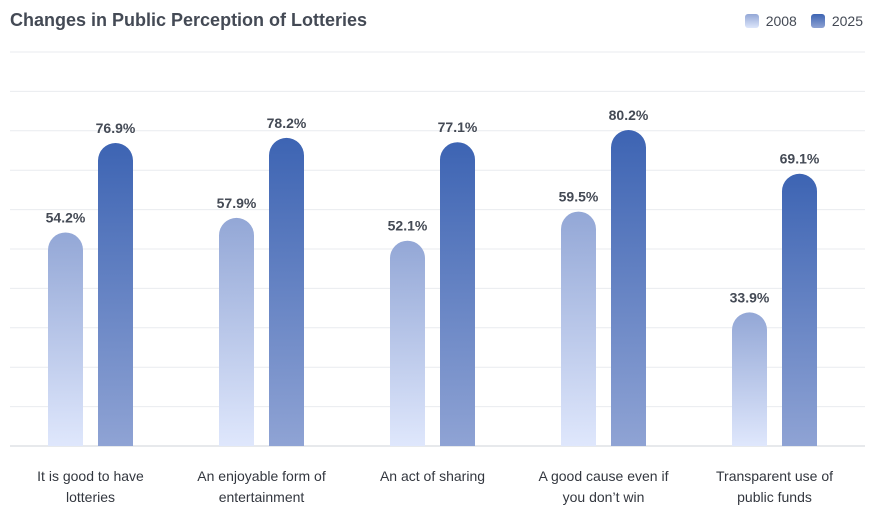  Describe the element at coordinates (629, 115) in the screenshot. I see `data-label-2025-3: 80.2%` at that location.